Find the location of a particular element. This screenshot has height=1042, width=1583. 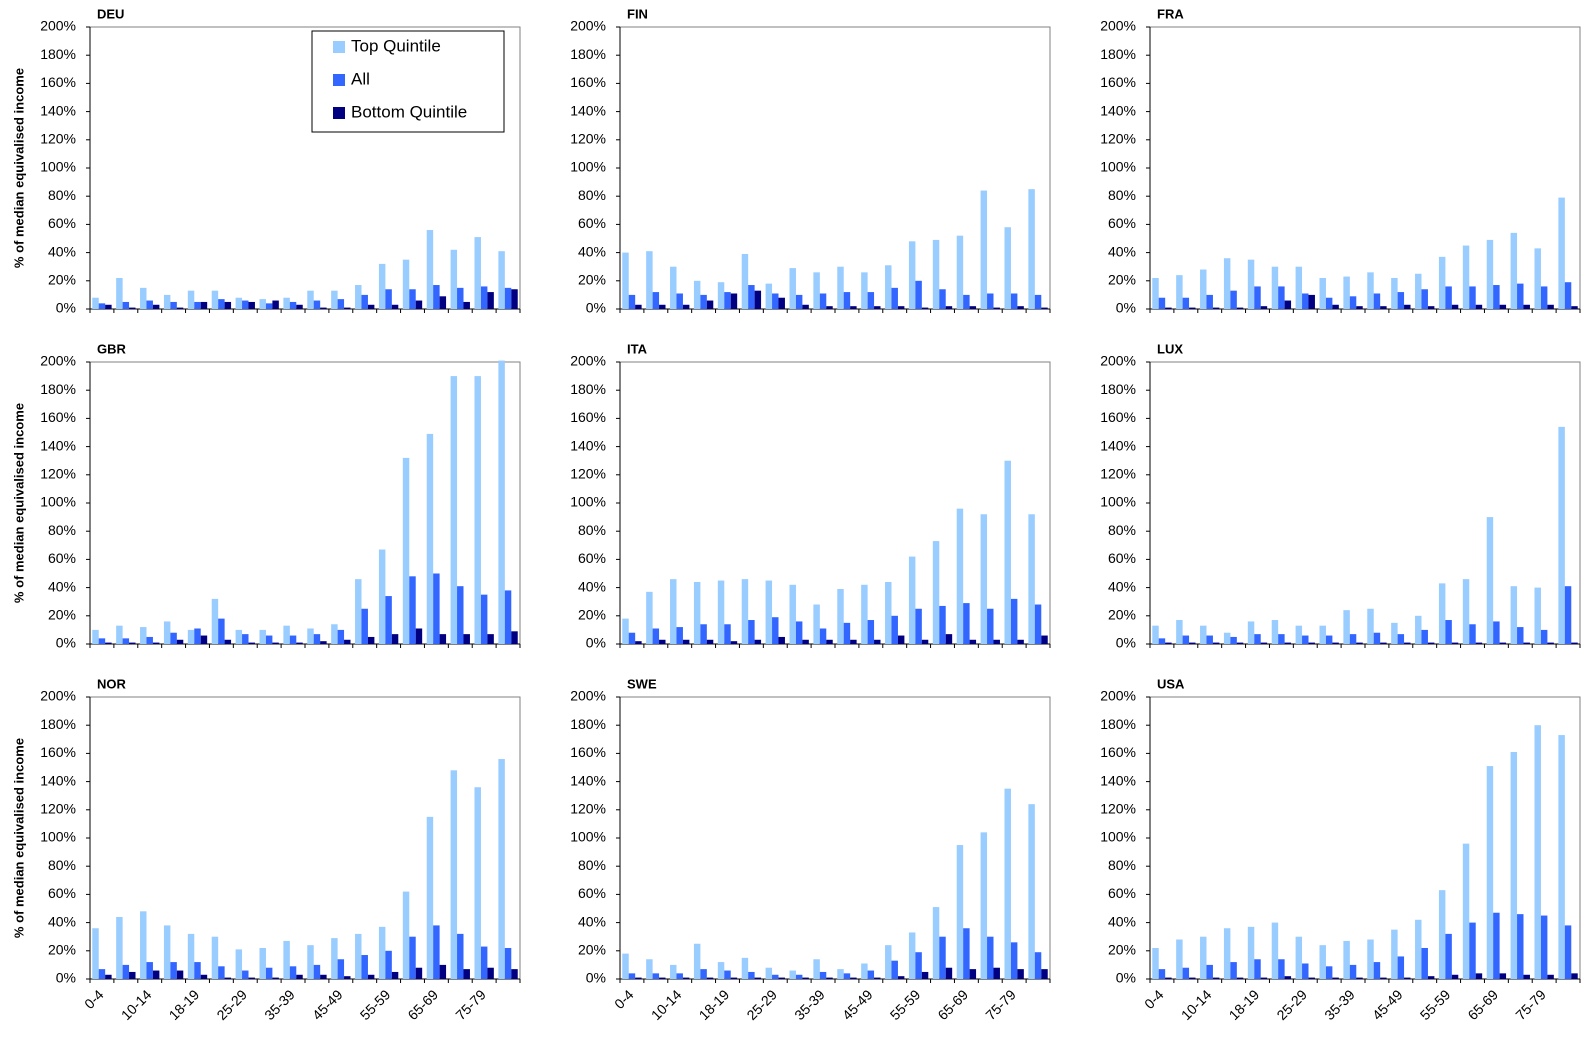

y-tick-label: 0% is located at coordinates (66, 643).